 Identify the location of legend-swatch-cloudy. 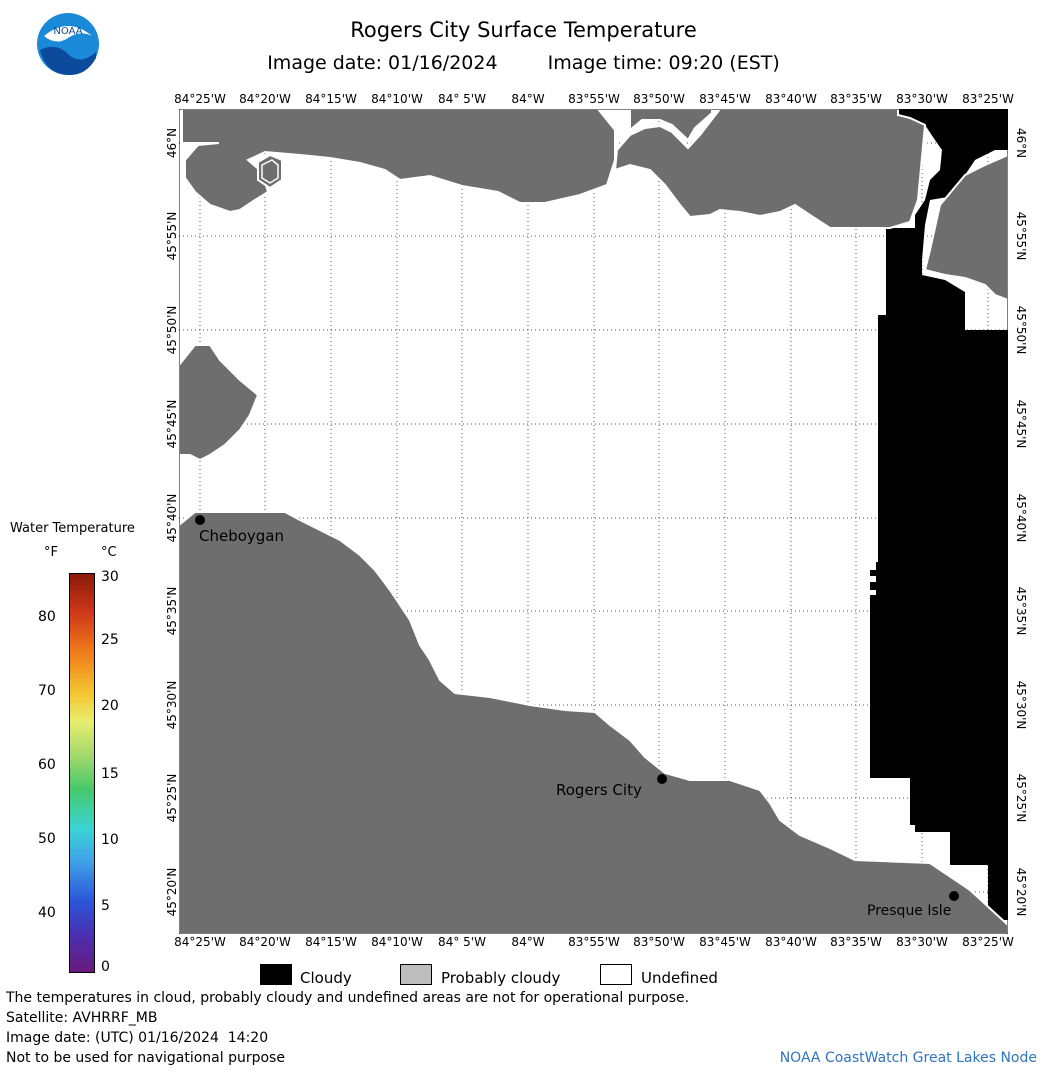
(276, 974).